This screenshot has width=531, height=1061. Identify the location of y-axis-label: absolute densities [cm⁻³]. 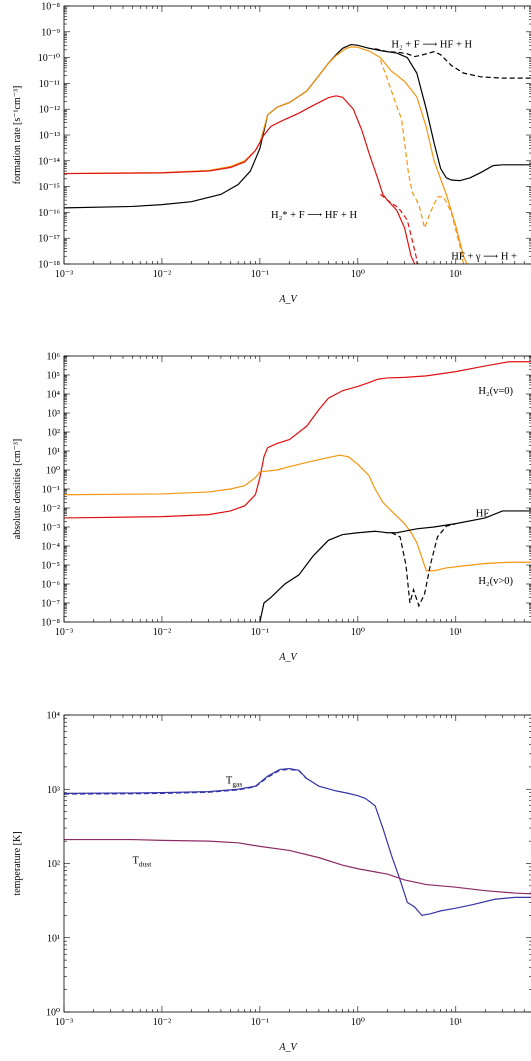
(17, 489).